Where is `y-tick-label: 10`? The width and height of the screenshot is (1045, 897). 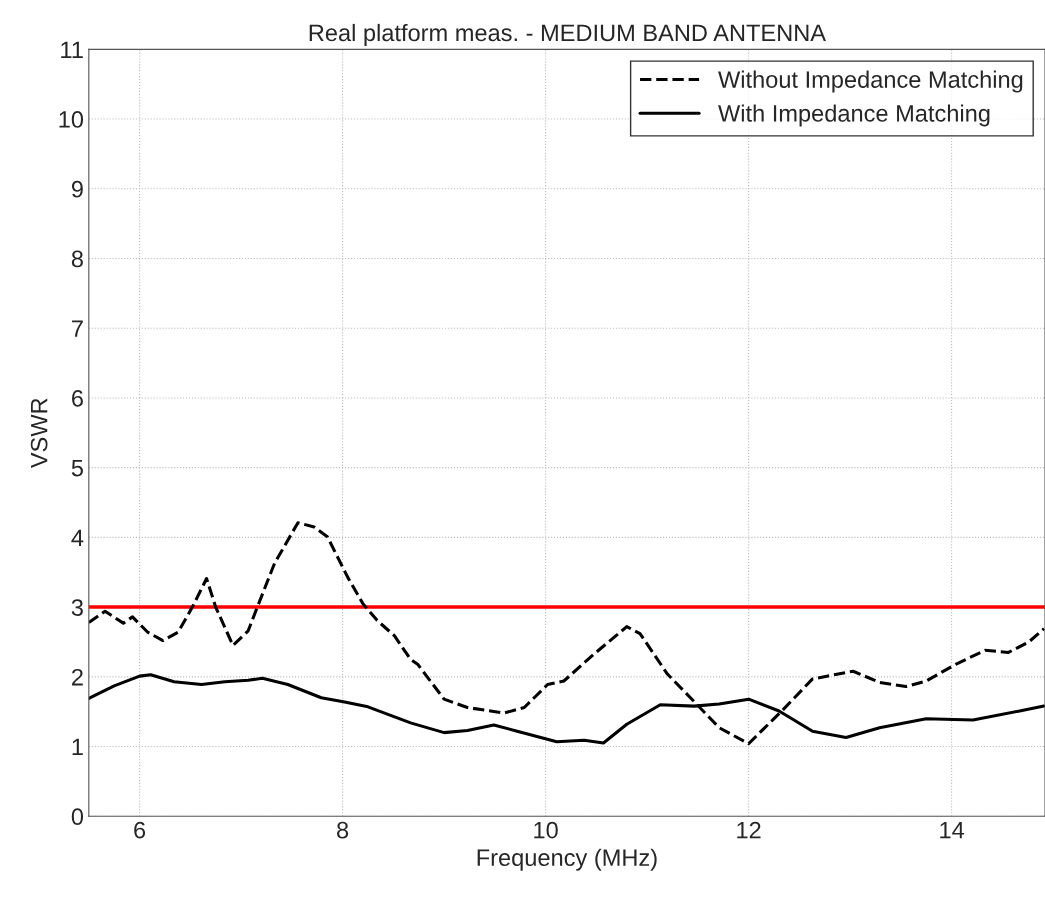
y-tick-label: 10 is located at coordinates (71, 119).